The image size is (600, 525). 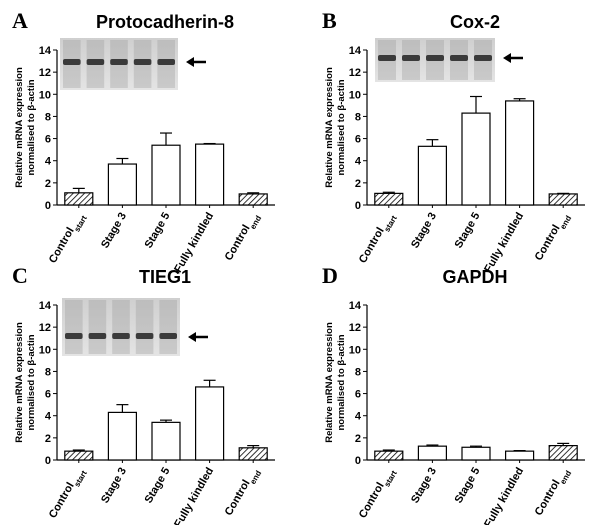 What do you see at coordinates (20, 20) in the screenshot?
I see `panel-letter: A` at bounding box center [20, 20].